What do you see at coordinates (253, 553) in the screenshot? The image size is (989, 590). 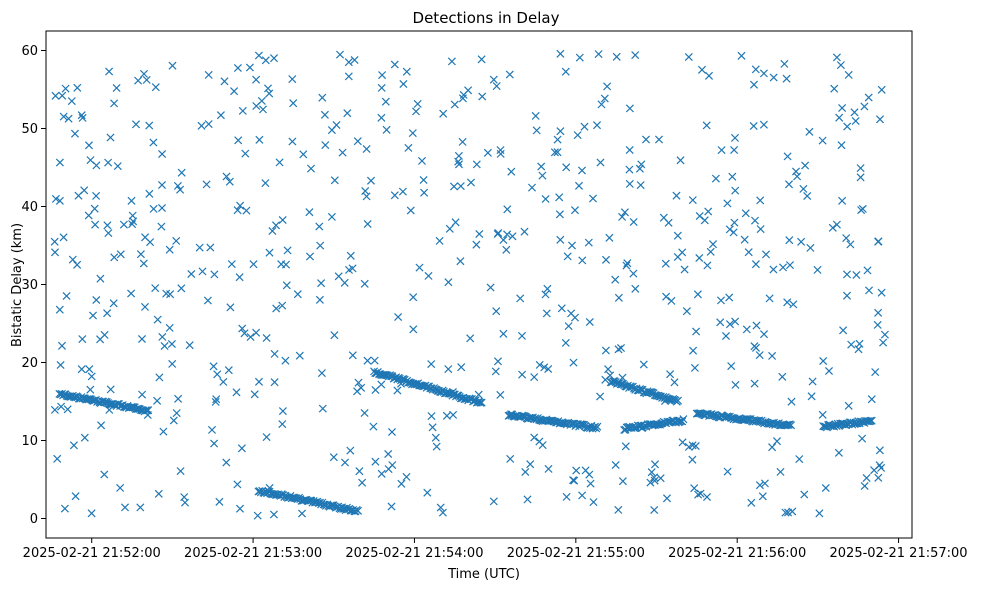 I see `x-tick-label: 2025-02-21 21:53:00` at bounding box center [253, 553].